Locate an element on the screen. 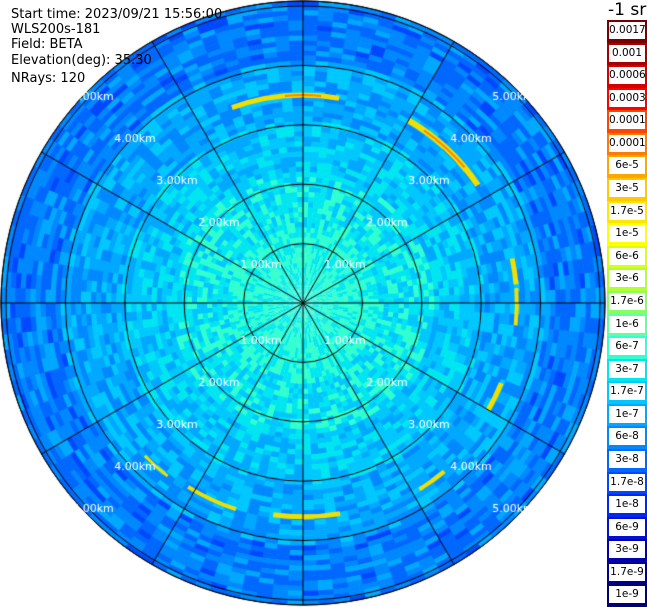 The height and width of the screenshot is (607, 647). colorbar-tick-label: 1e-6 is located at coordinates (627, 324).